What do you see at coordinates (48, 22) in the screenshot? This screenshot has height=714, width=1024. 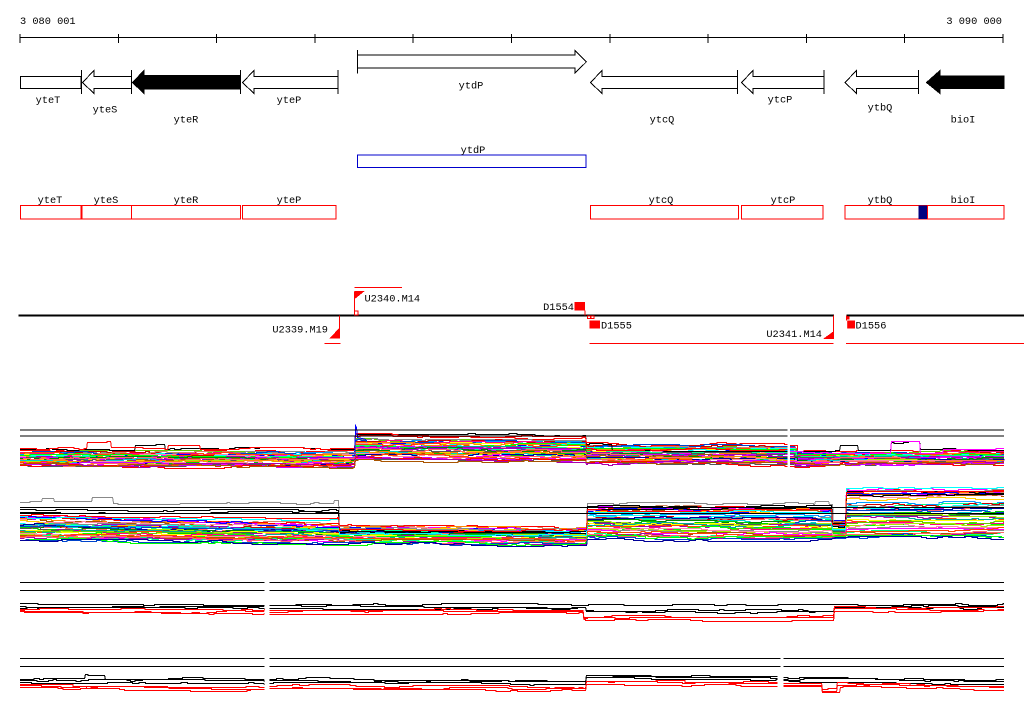 I see `svg-text: 3 080 001` at bounding box center [48, 22].